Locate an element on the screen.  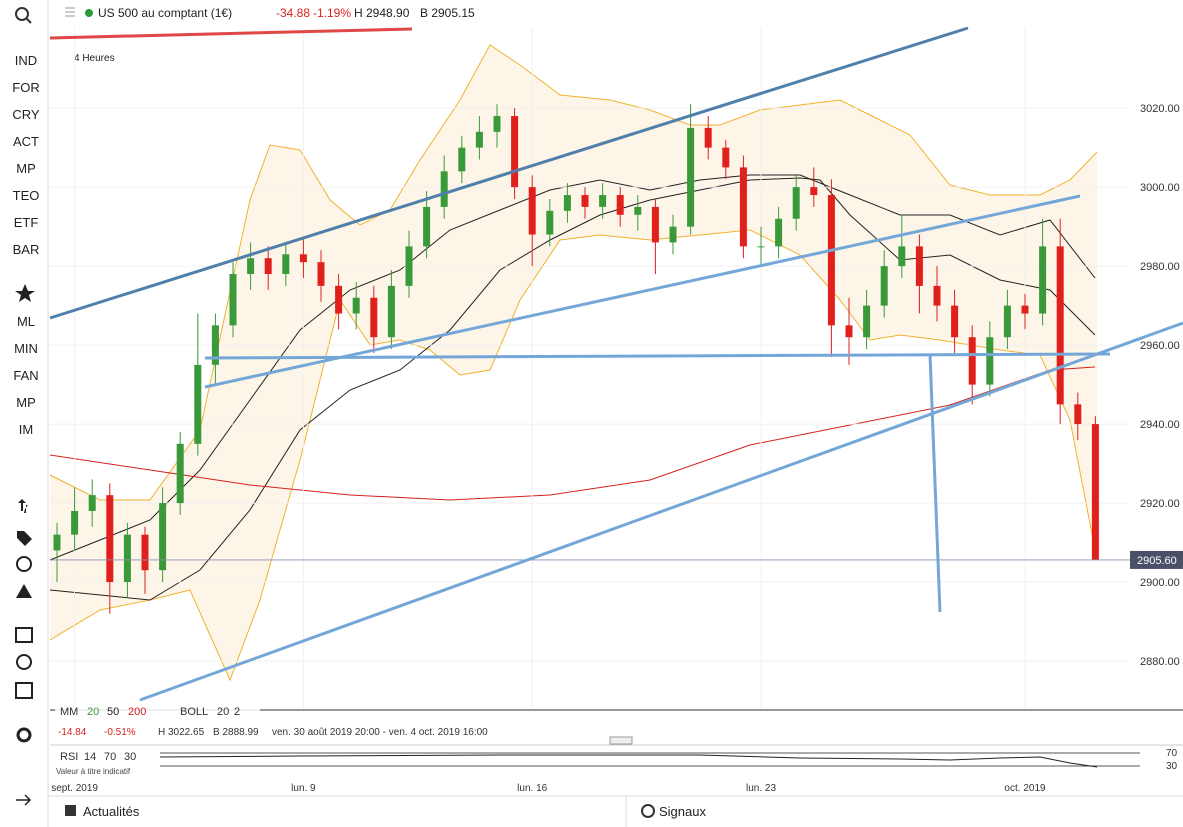
period-low: B 2888.99 is located at coordinates (236, 732).